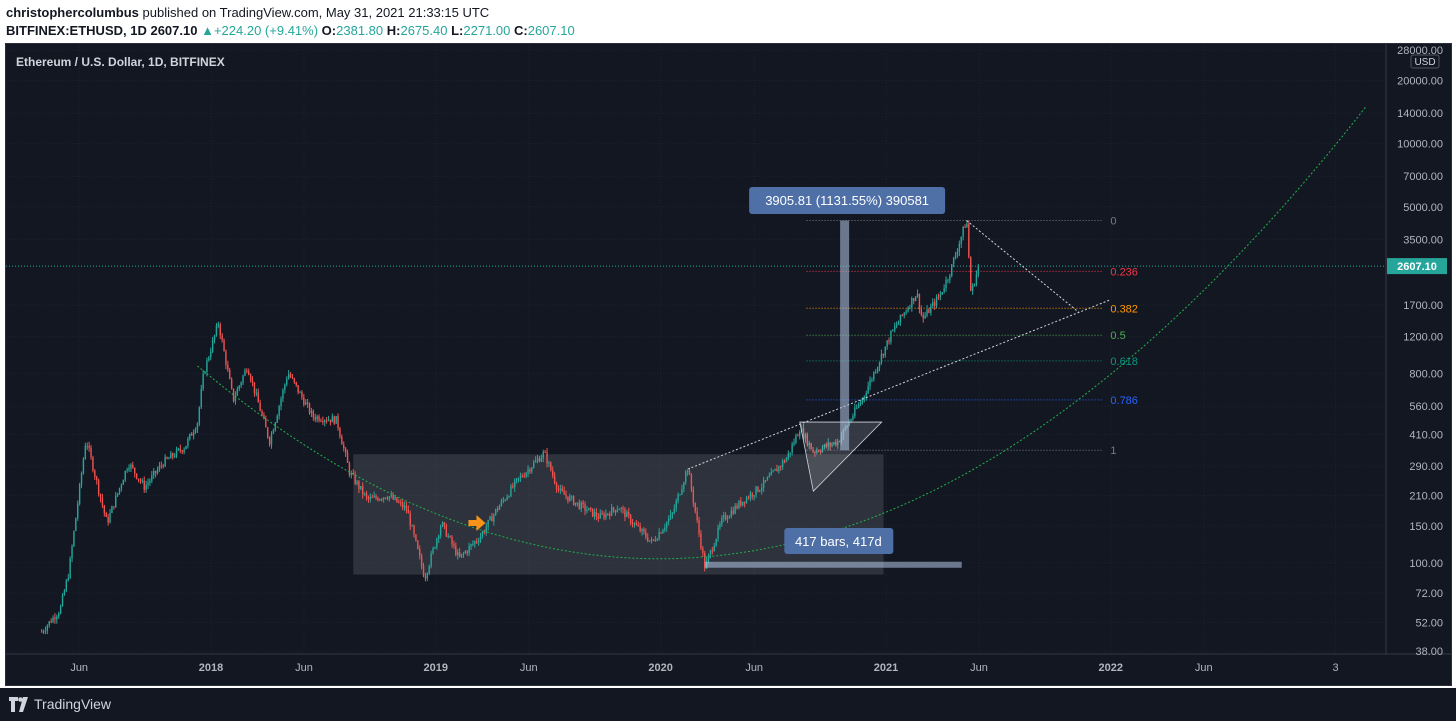 The image size is (1456, 721). What do you see at coordinates (73, 704) in the screenshot?
I see `tradingview-logo-text: TradingView` at bounding box center [73, 704].